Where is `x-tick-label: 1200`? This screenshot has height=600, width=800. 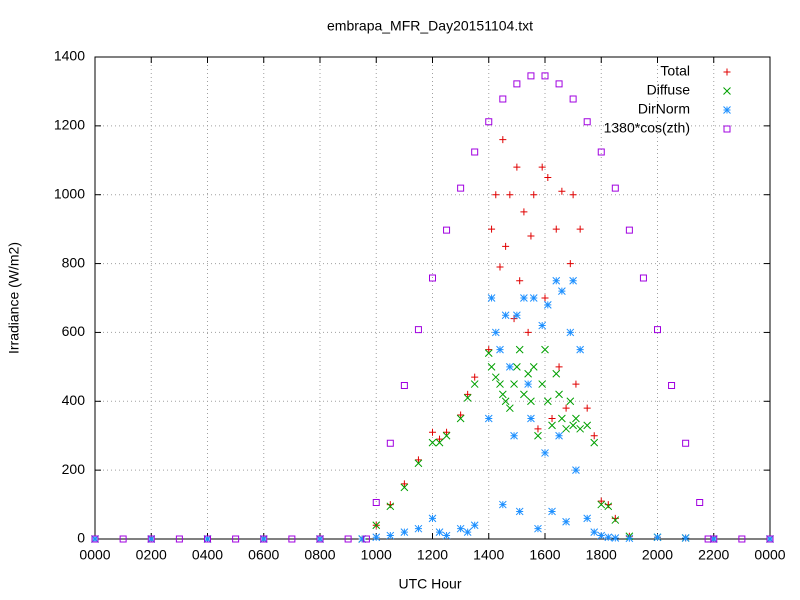 x-tick-label: 1200 is located at coordinates (432, 555).